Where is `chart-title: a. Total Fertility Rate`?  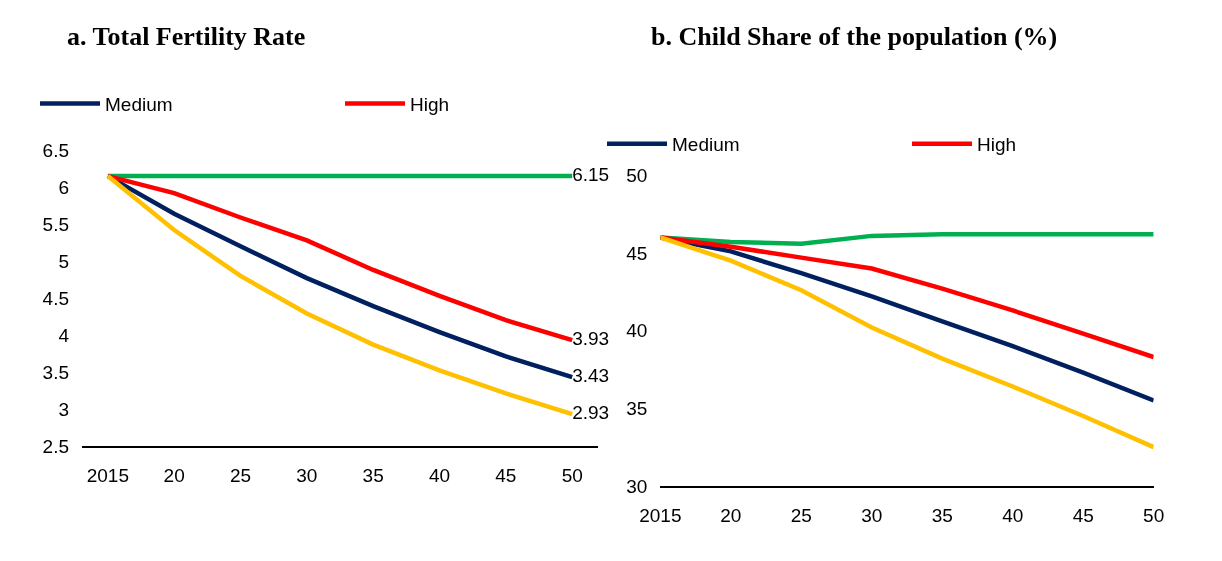 chart-title: a. Total Fertility Rate is located at coordinates (186, 36).